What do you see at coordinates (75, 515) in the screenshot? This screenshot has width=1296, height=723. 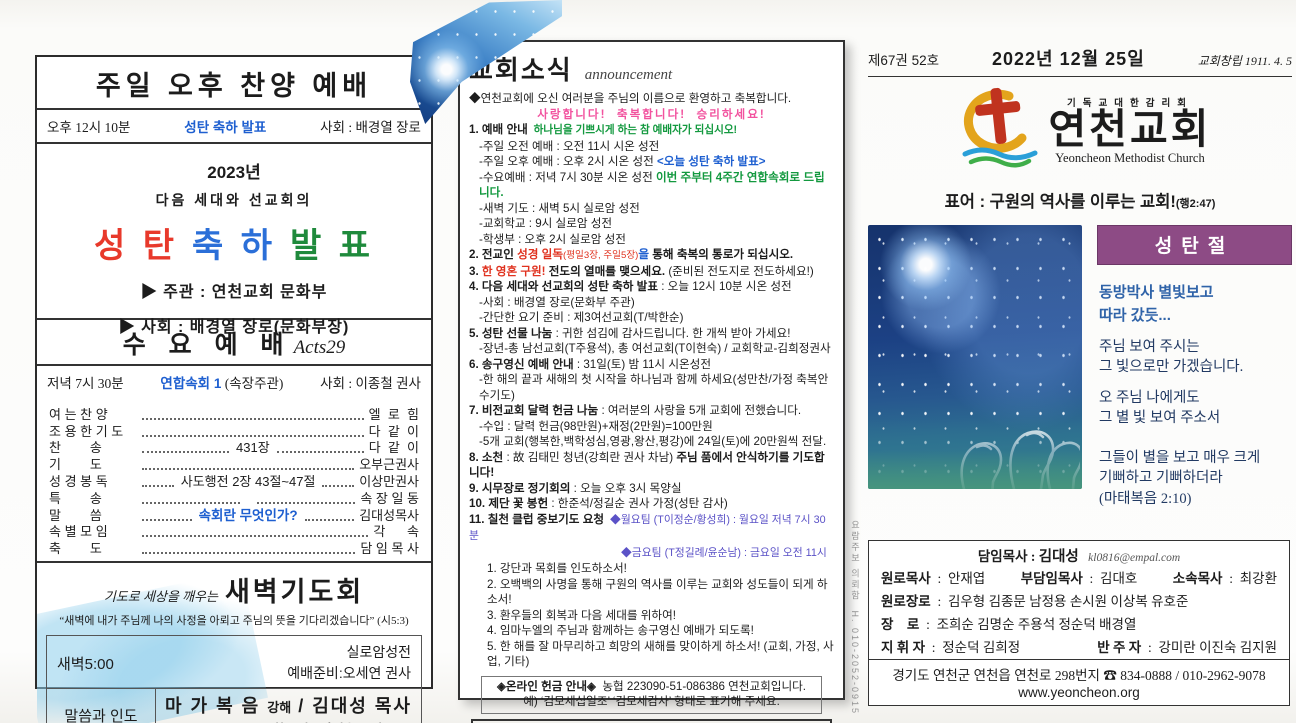 I see `program-item-label: 말 씀` at bounding box center [75, 515].